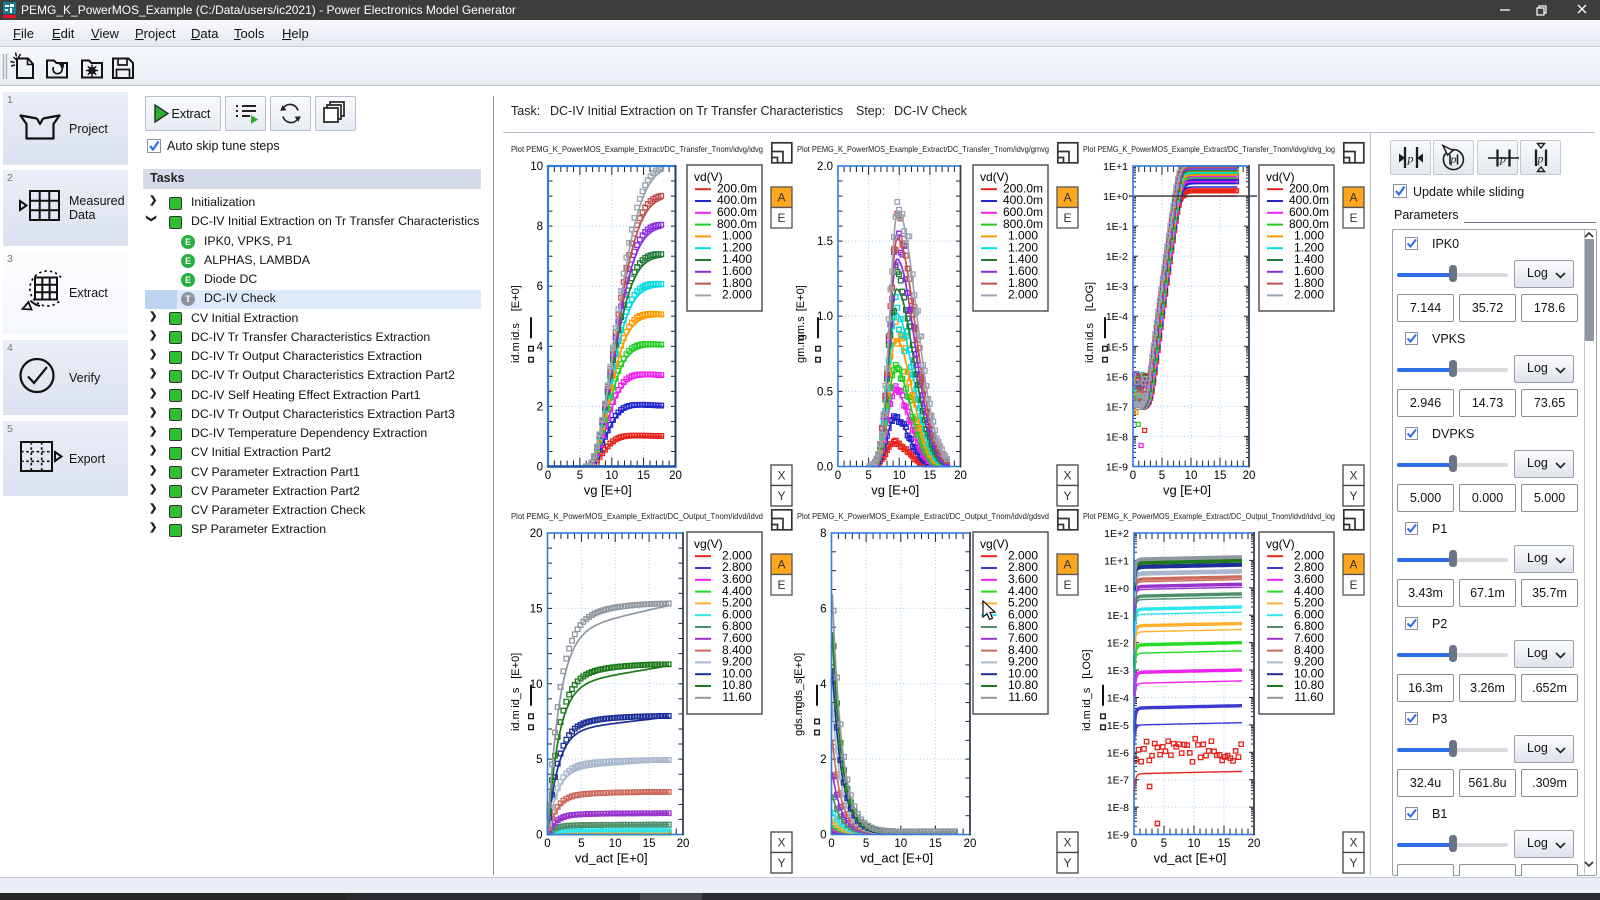  What do you see at coordinates (1118, 726) in the screenshot?
I see `svg-text: 1E-5` at bounding box center [1118, 726].